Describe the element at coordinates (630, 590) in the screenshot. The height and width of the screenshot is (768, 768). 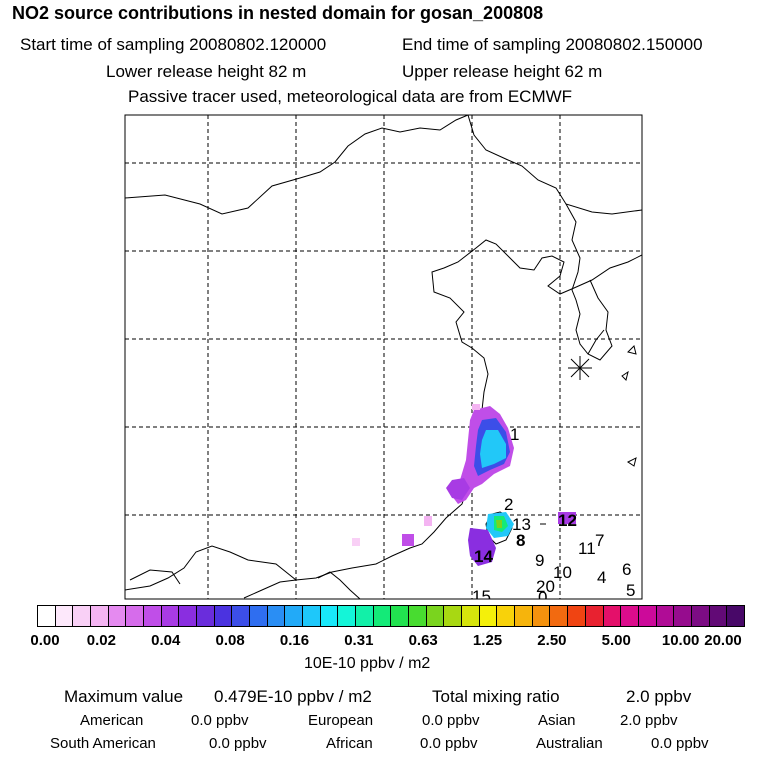
I see `region-label: 5` at that location.